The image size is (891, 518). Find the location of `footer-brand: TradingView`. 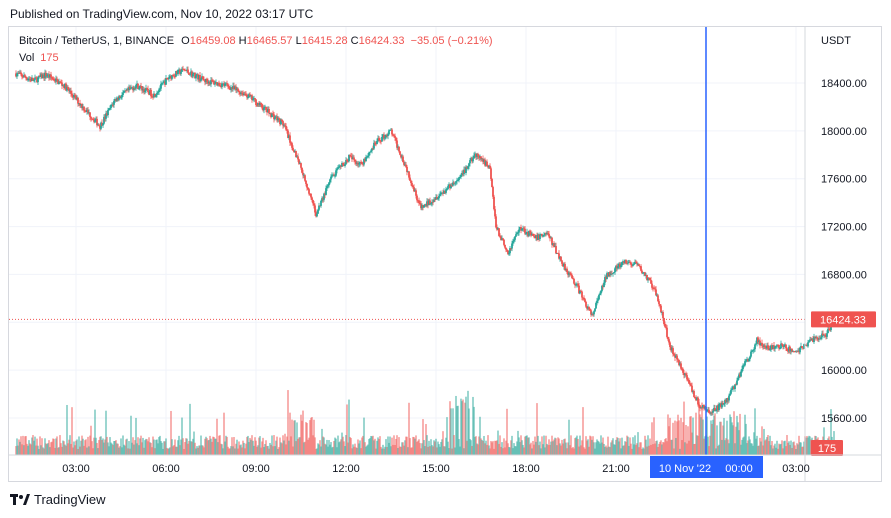

footer-brand: TradingView is located at coordinates (58, 499).